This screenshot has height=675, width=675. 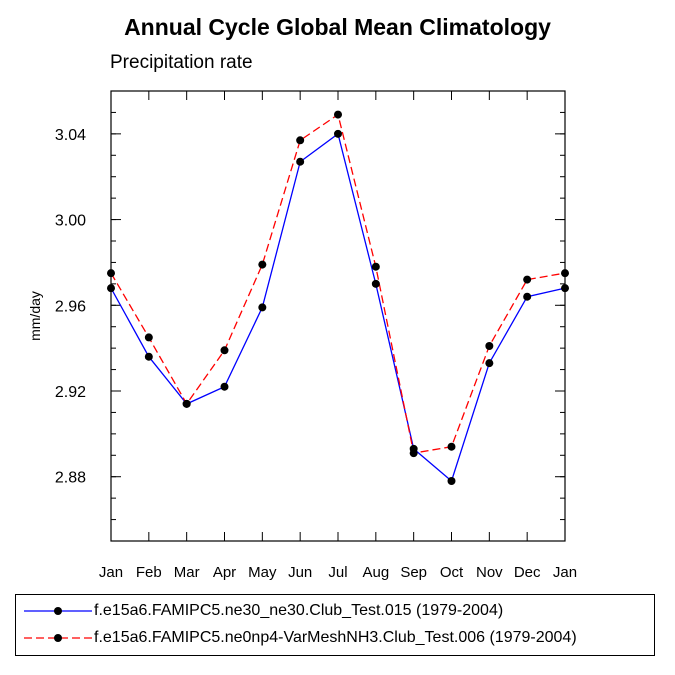 I want to click on x-tick-label: Feb, so click(x=149, y=572).